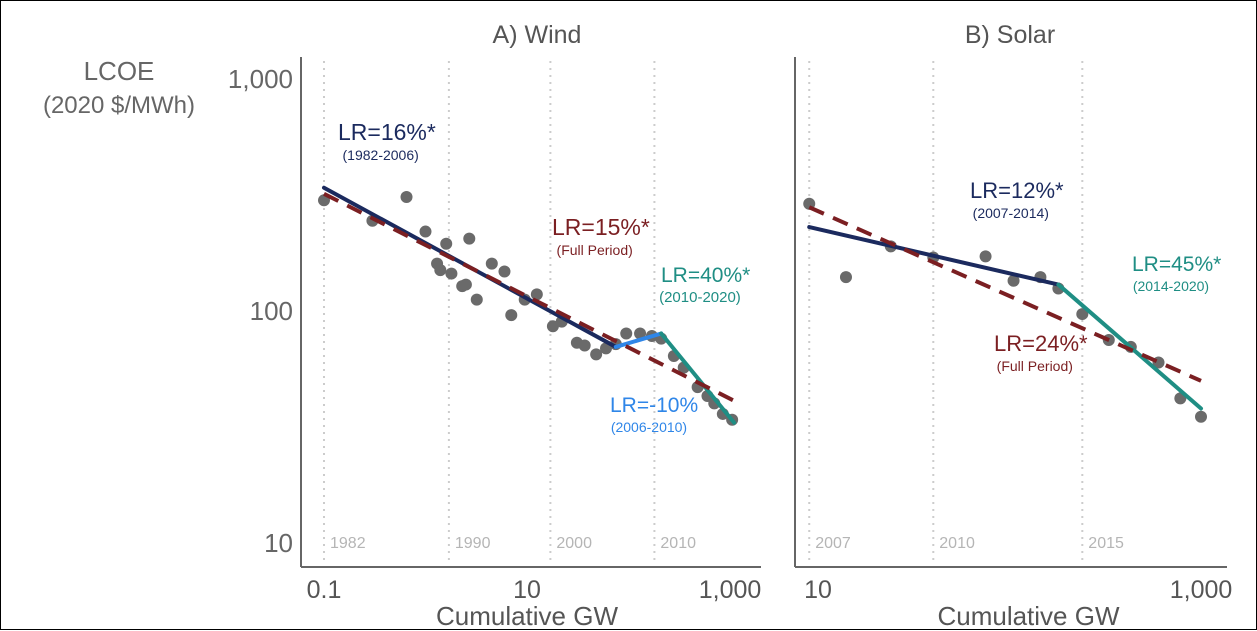  What do you see at coordinates (818, 590) in the screenshot?
I see `solar-x-tick-label: 10` at bounding box center [818, 590].